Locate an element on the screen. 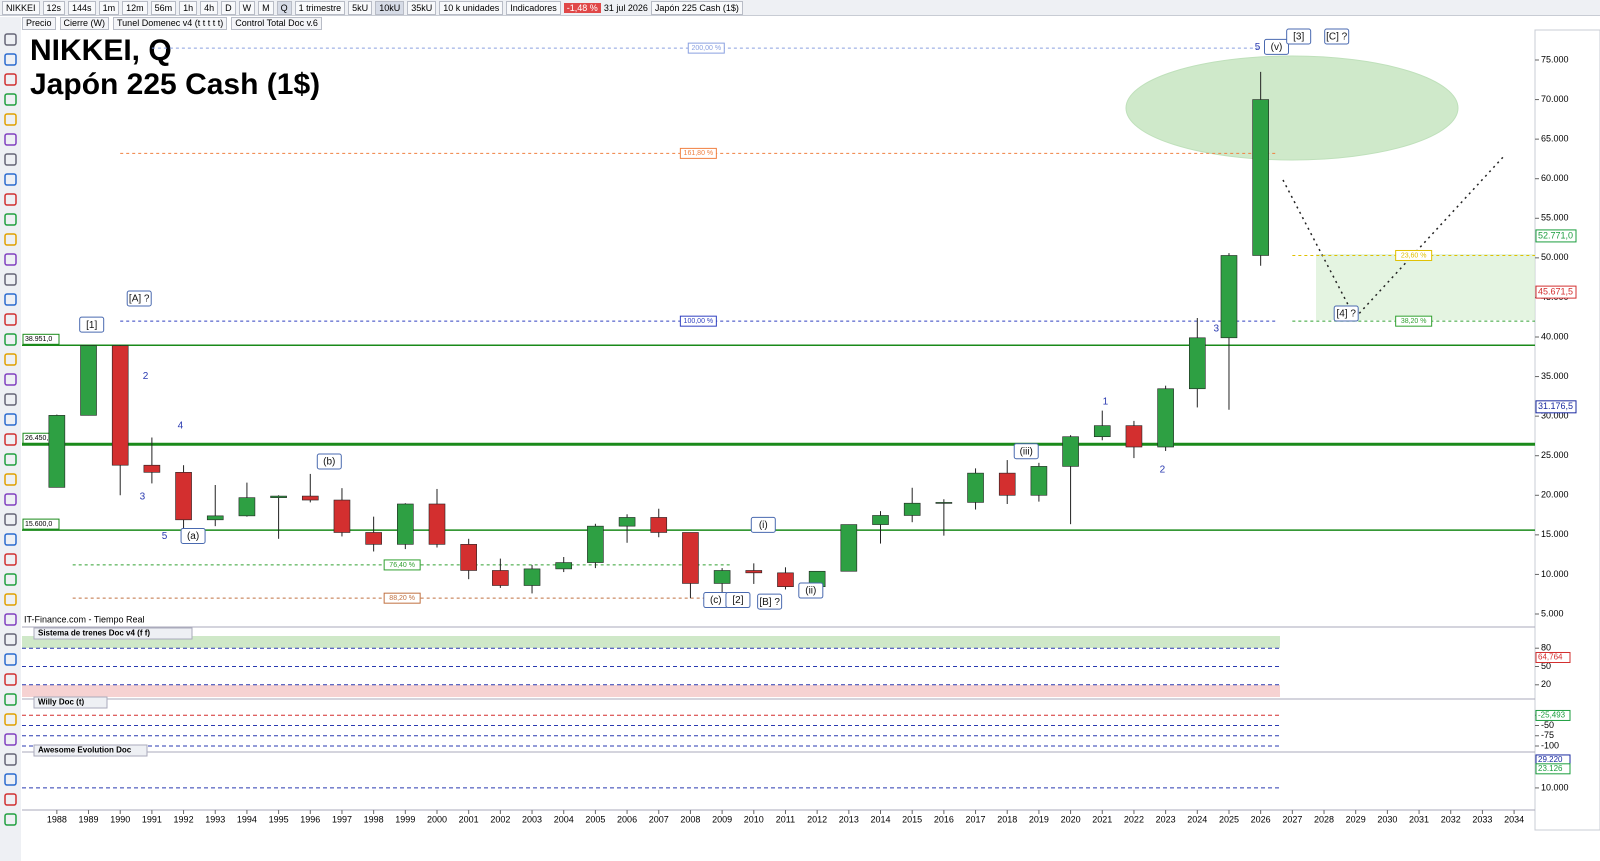 The width and height of the screenshot is (1600, 861). legend-item: Control Total Doc v.6 is located at coordinates (276, 23).